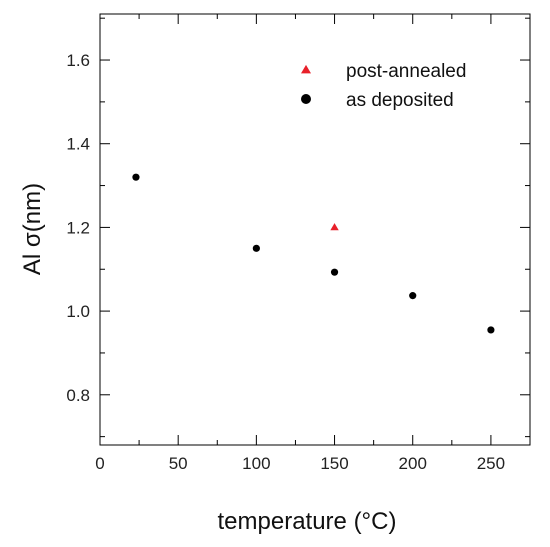  Describe the element at coordinates (256, 463) in the screenshot. I see `x-tick-label: 100` at that location.